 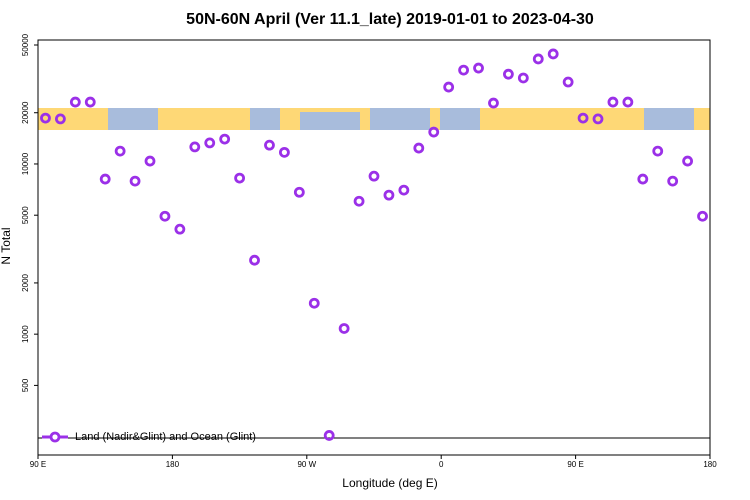 I want to click on legend-marker, so click(x=55, y=437).